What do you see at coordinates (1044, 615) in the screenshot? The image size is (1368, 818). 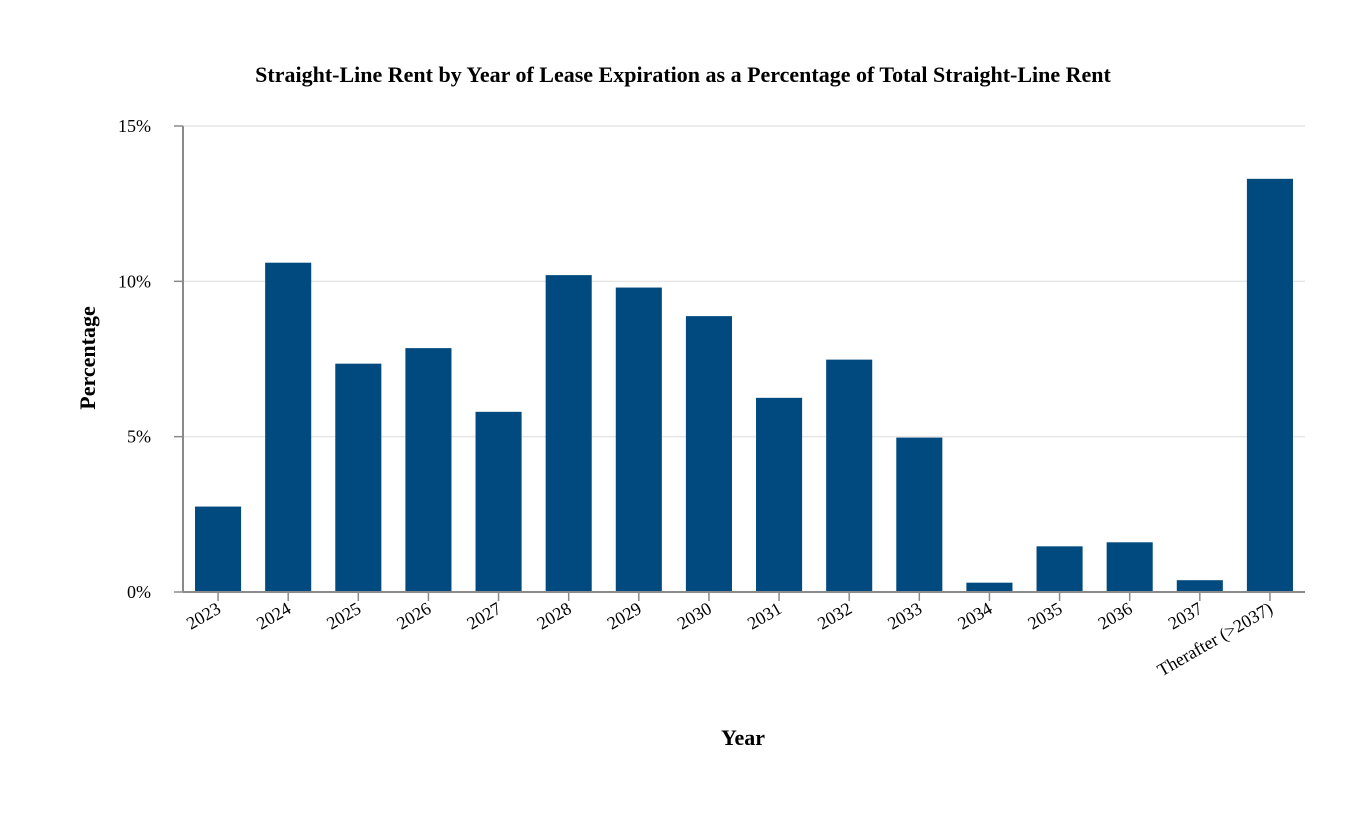 I see `x-tick-label: 2035` at bounding box center [1044, 615].